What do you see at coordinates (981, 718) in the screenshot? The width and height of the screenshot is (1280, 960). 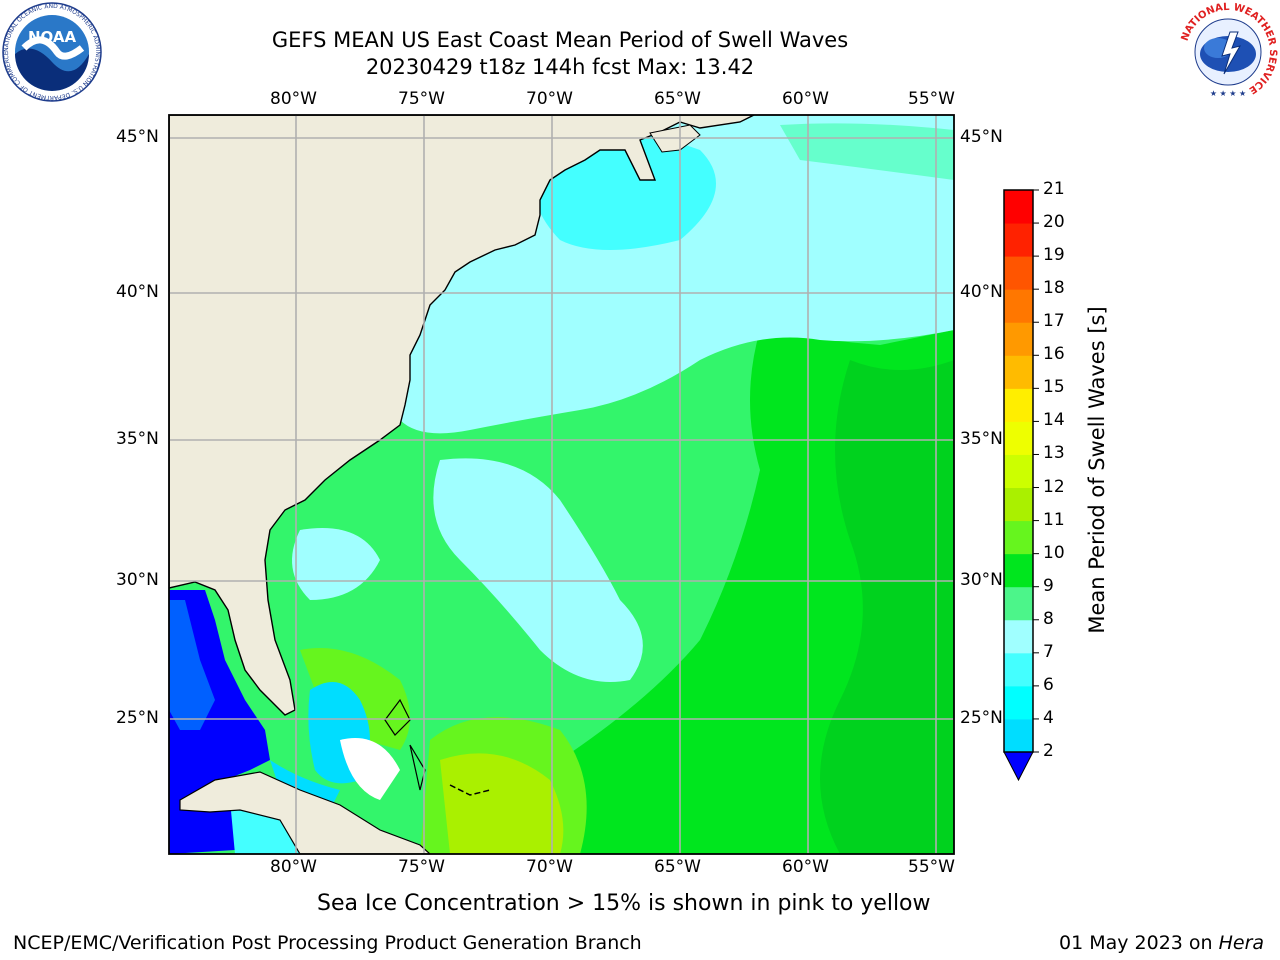 I see `lat-label-right-25n: 25°N` at bounding box center [981, 718].